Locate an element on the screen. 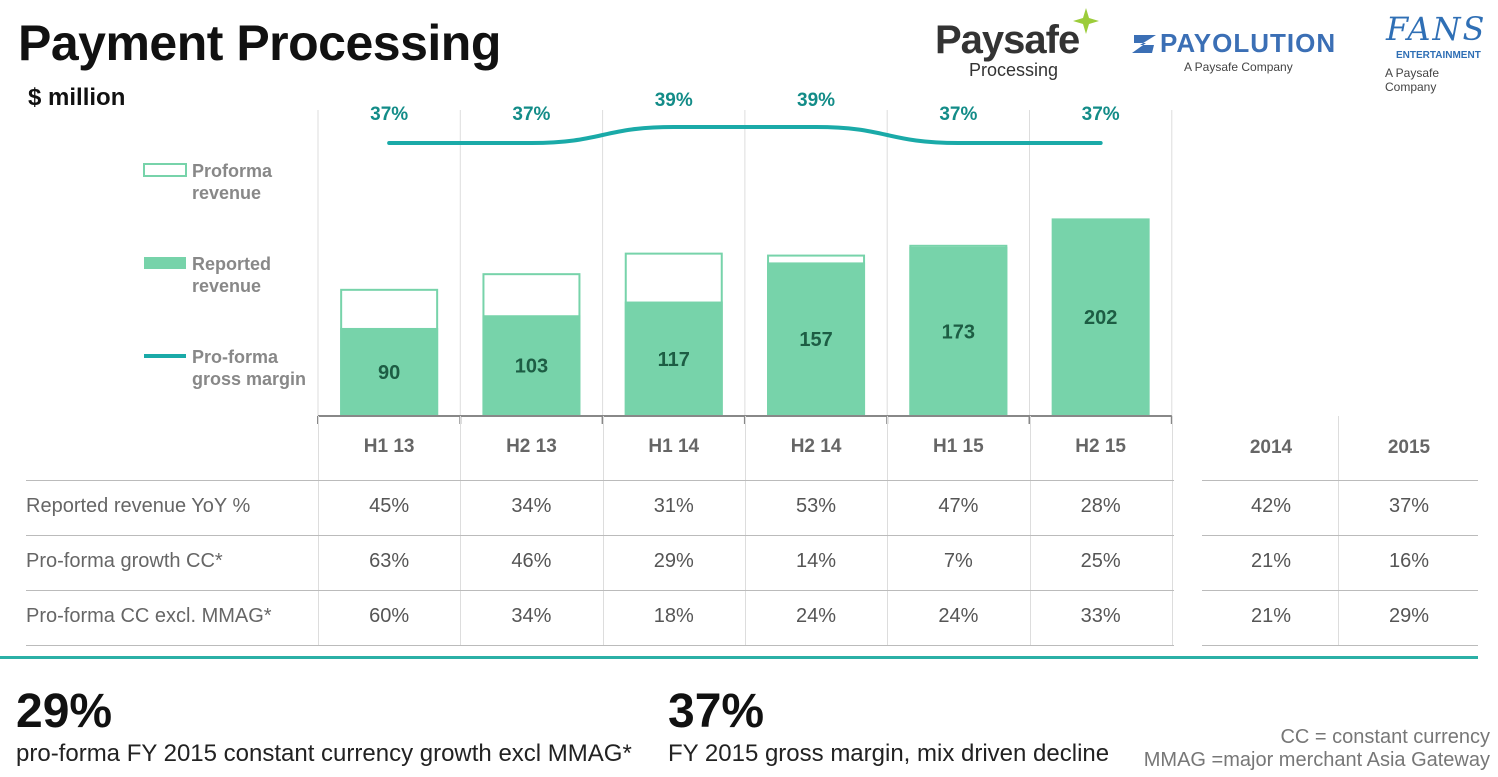 Image resolution: width=1498 pixels, height=777 pixels. table-header: H1 14 is located at coordinates (674, 446).